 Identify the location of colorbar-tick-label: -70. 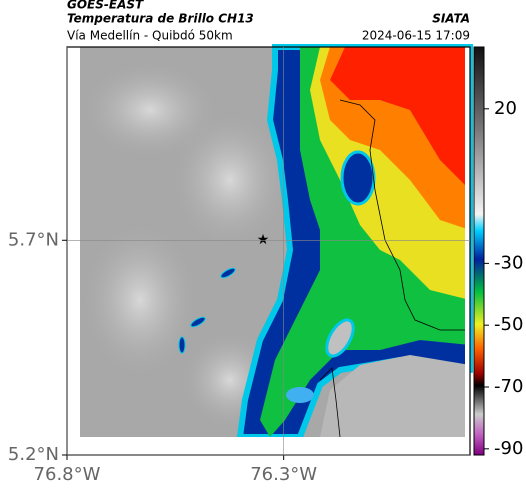
(508, 386).